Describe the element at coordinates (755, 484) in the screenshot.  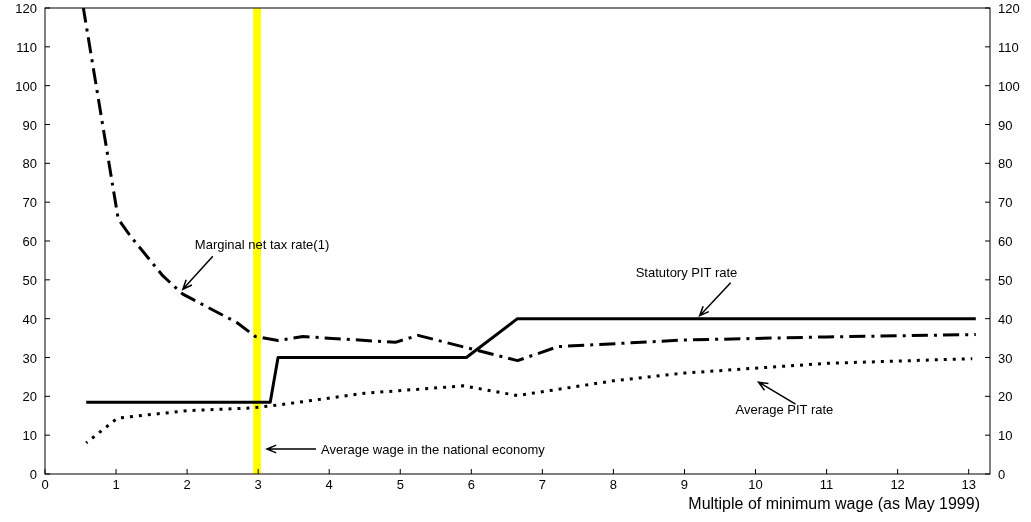
I see `x-tick-label: 10` at that location.